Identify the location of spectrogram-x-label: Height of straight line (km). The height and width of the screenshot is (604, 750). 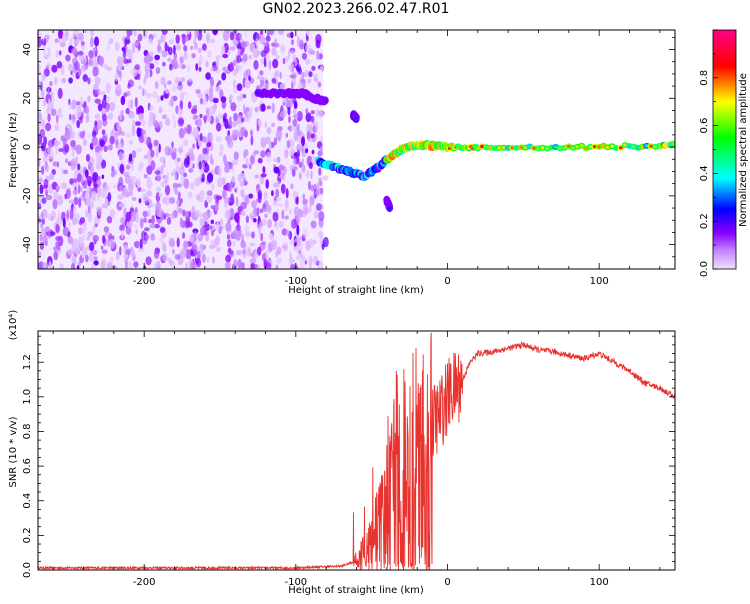
(356, 290).